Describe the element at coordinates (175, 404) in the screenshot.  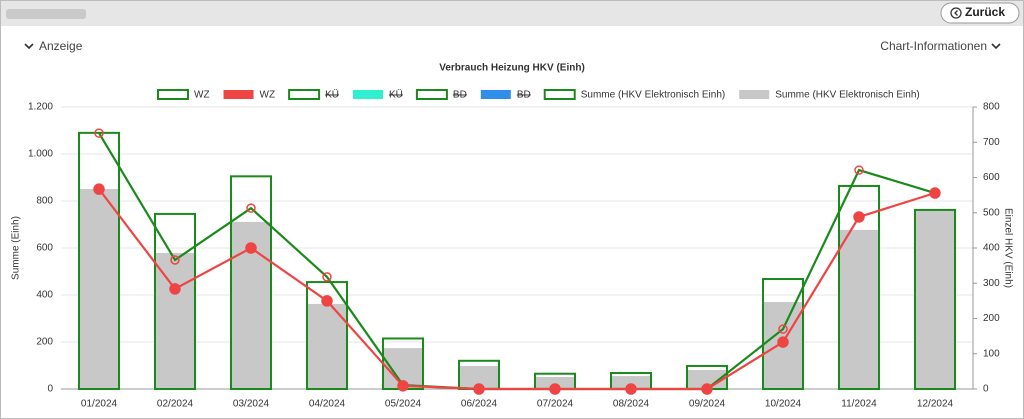
I see `x-tick-label: 02/2024` at that location.